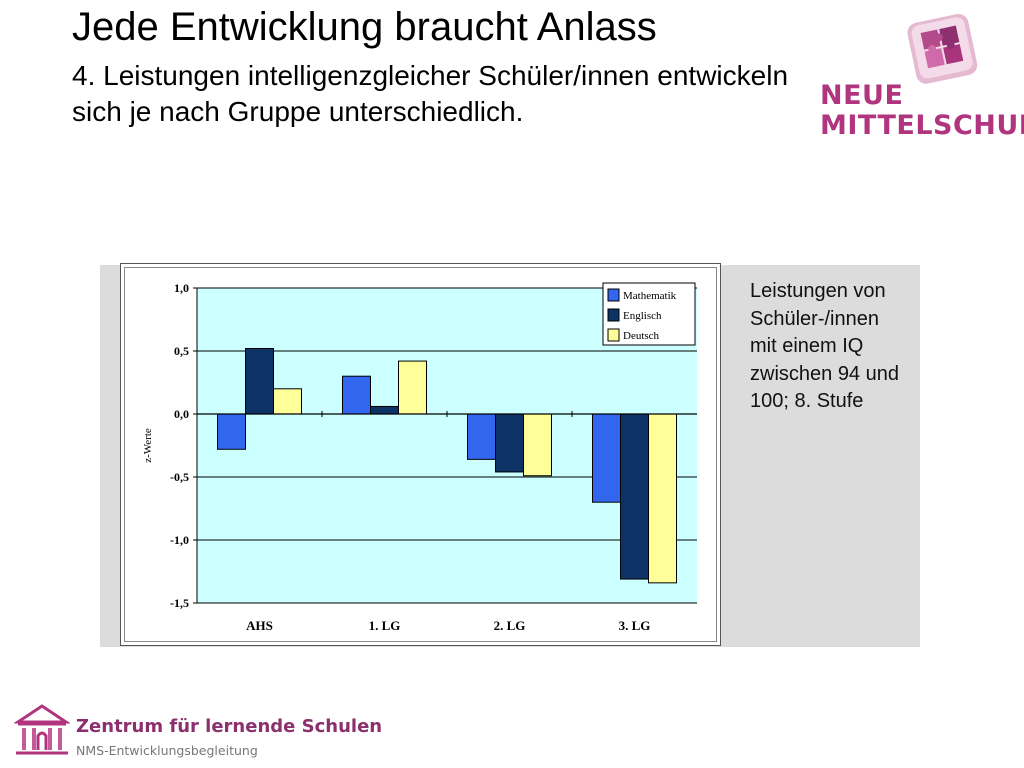 Image resolution: width=1024 pixels, height=768 pixels. Describe the element at coordinates (510, 625) in the screenshot. I see `x-tick-label: 2. LG` at that location.